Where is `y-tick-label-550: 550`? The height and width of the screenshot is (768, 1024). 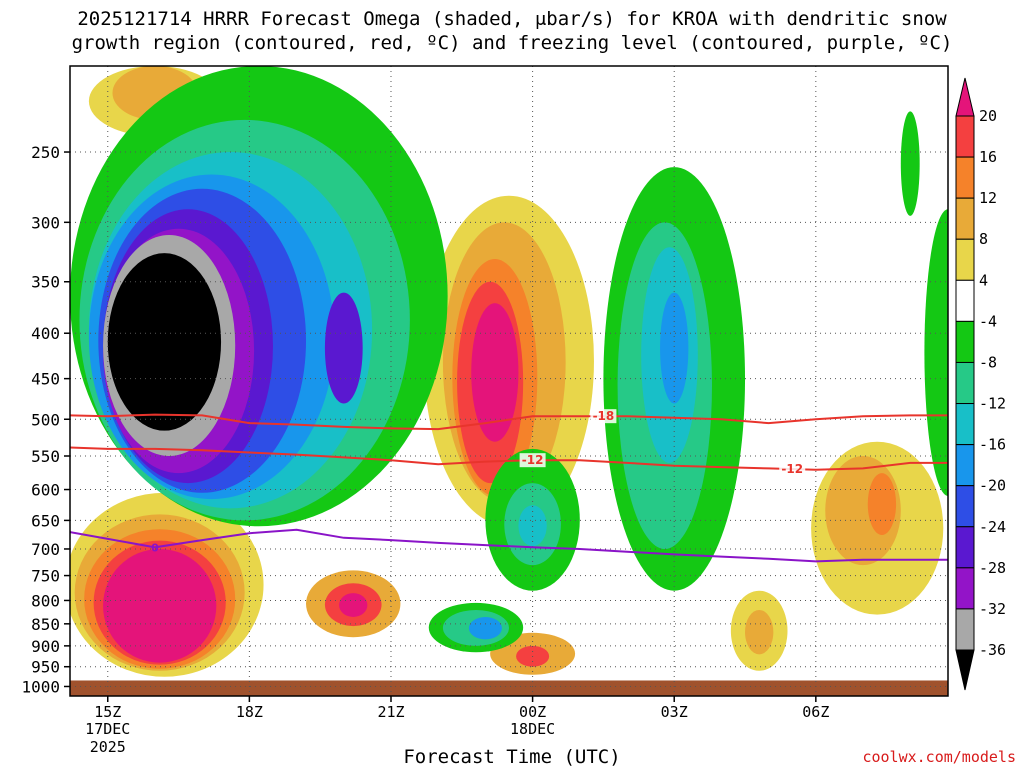 y-tick-label-550: 550 is located at coordinates (45, 456).